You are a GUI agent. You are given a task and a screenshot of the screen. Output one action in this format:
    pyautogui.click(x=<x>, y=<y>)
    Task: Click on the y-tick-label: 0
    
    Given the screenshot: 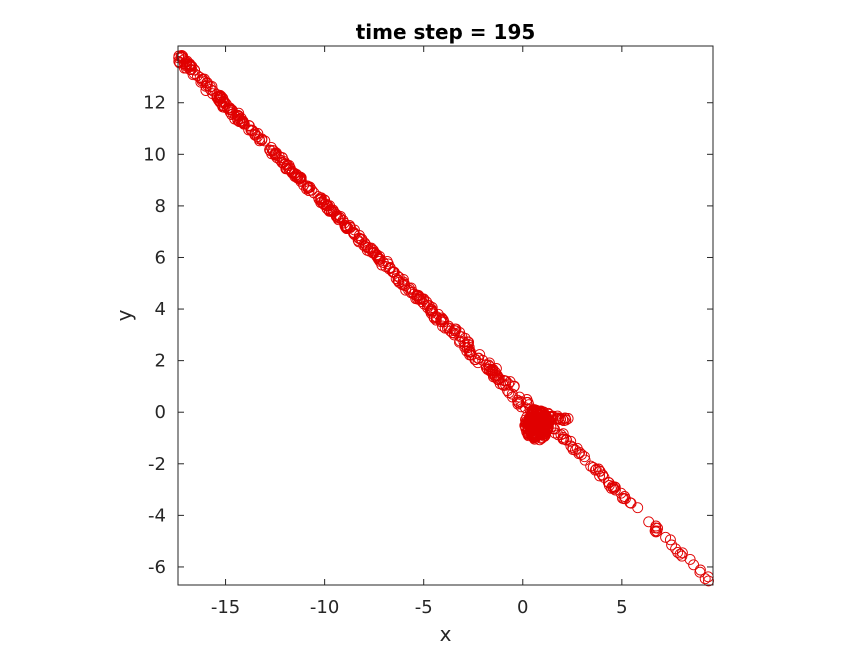 What is the action you would take?
    pyautogui.click(x=160, y=412)
    